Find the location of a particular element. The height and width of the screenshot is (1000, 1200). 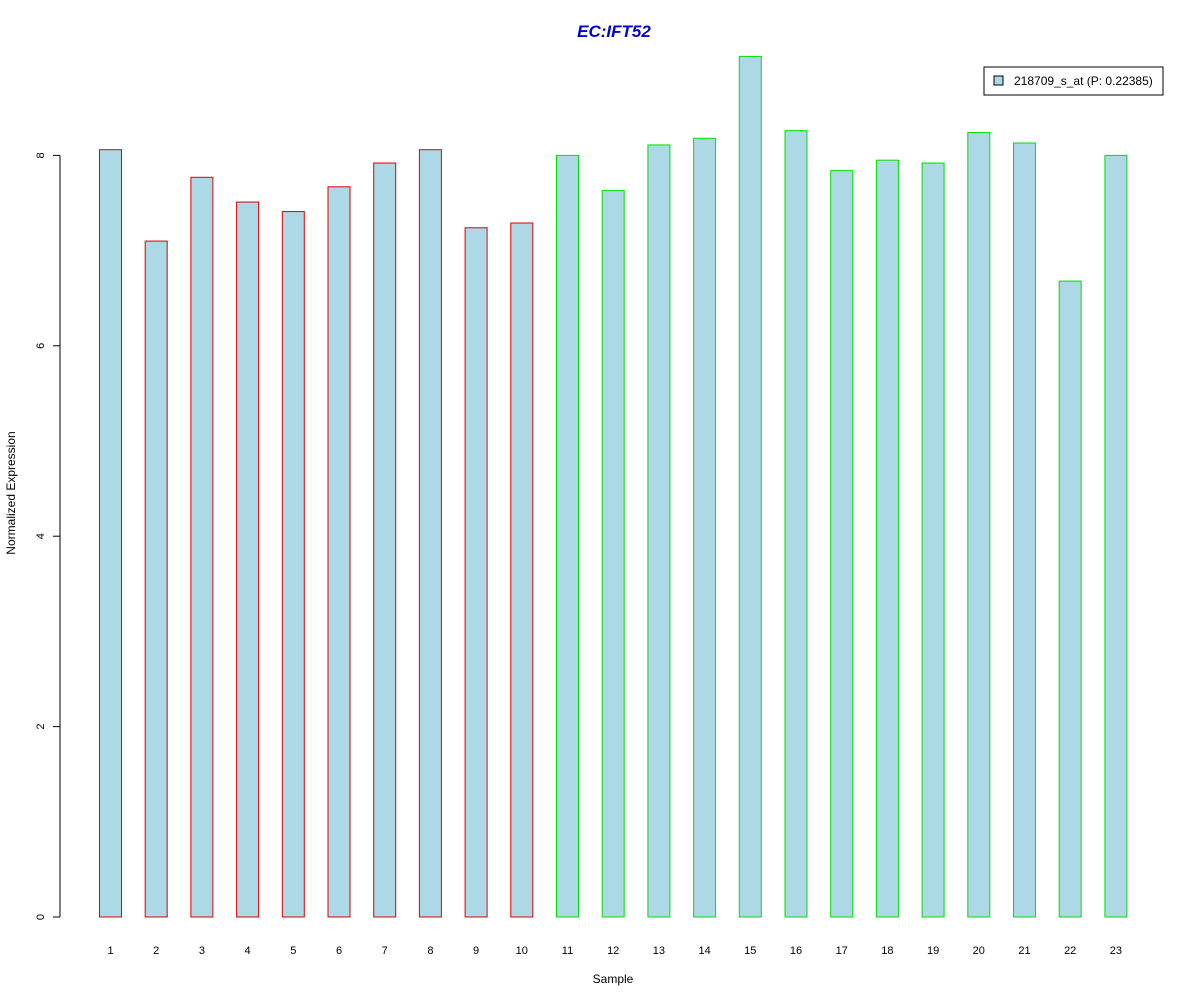

legend-box is located at coordinates (1073, 81).